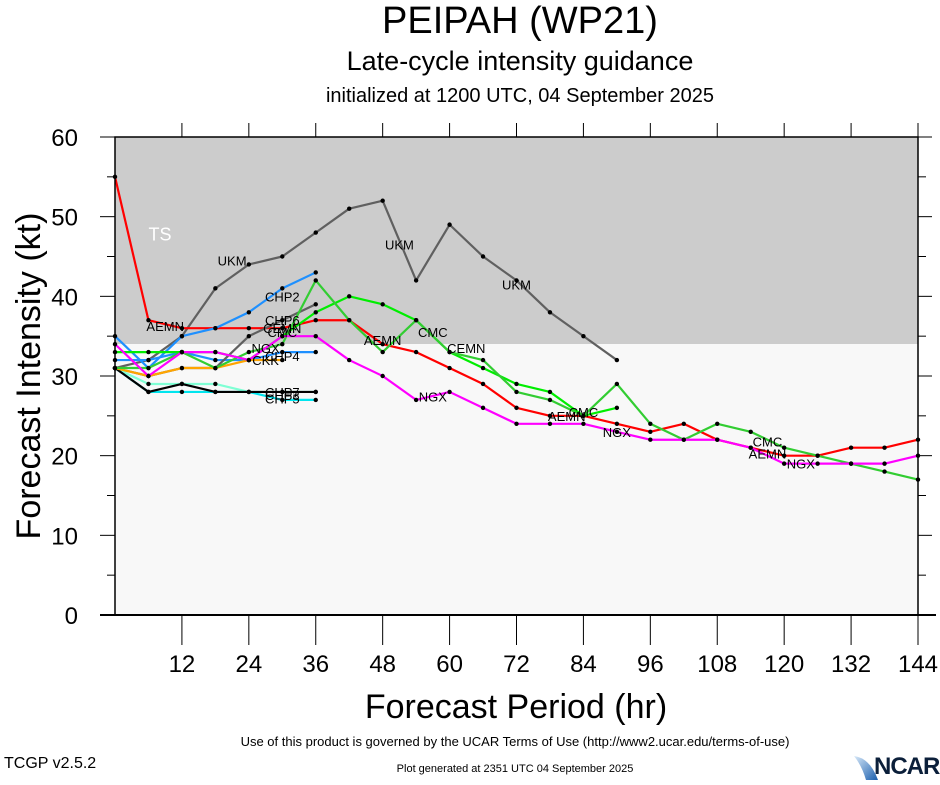 Image resolution: width=940 pixels, height=785 pixels. Describe the element at coordinates (516, 707) in the screenshot. I see `x-axis-label: Forecast Period (hr)` at that location.